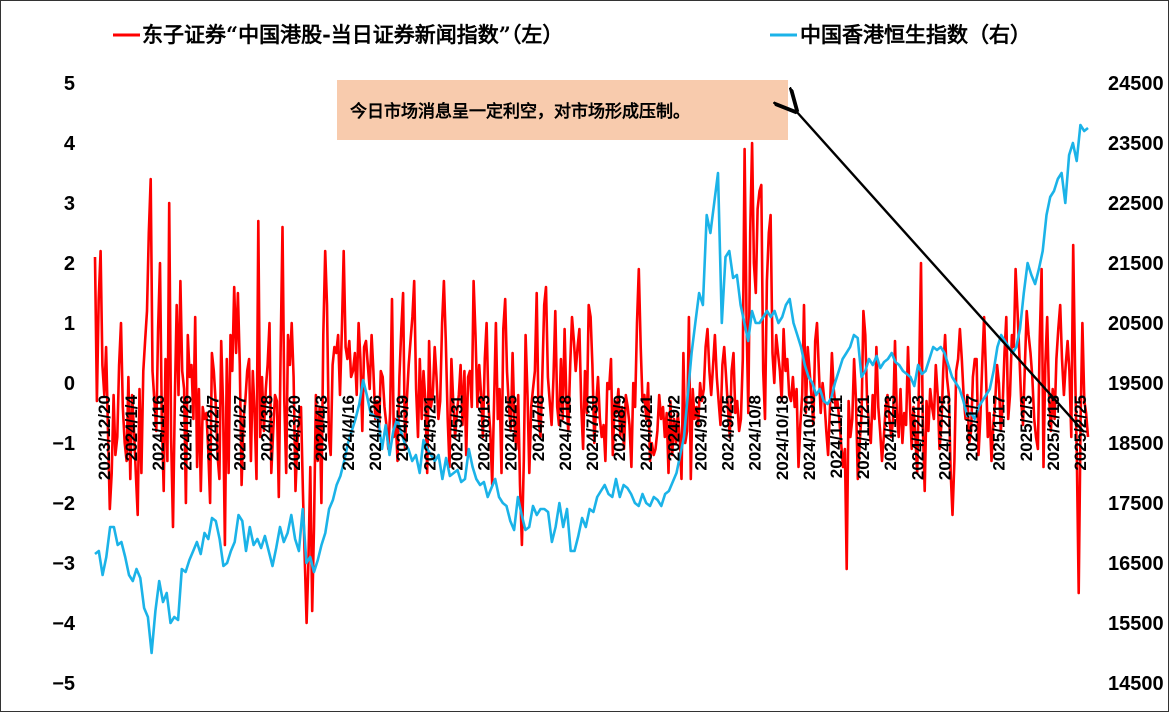  I want to click on left-tick-label: 4, so click(70, 144).